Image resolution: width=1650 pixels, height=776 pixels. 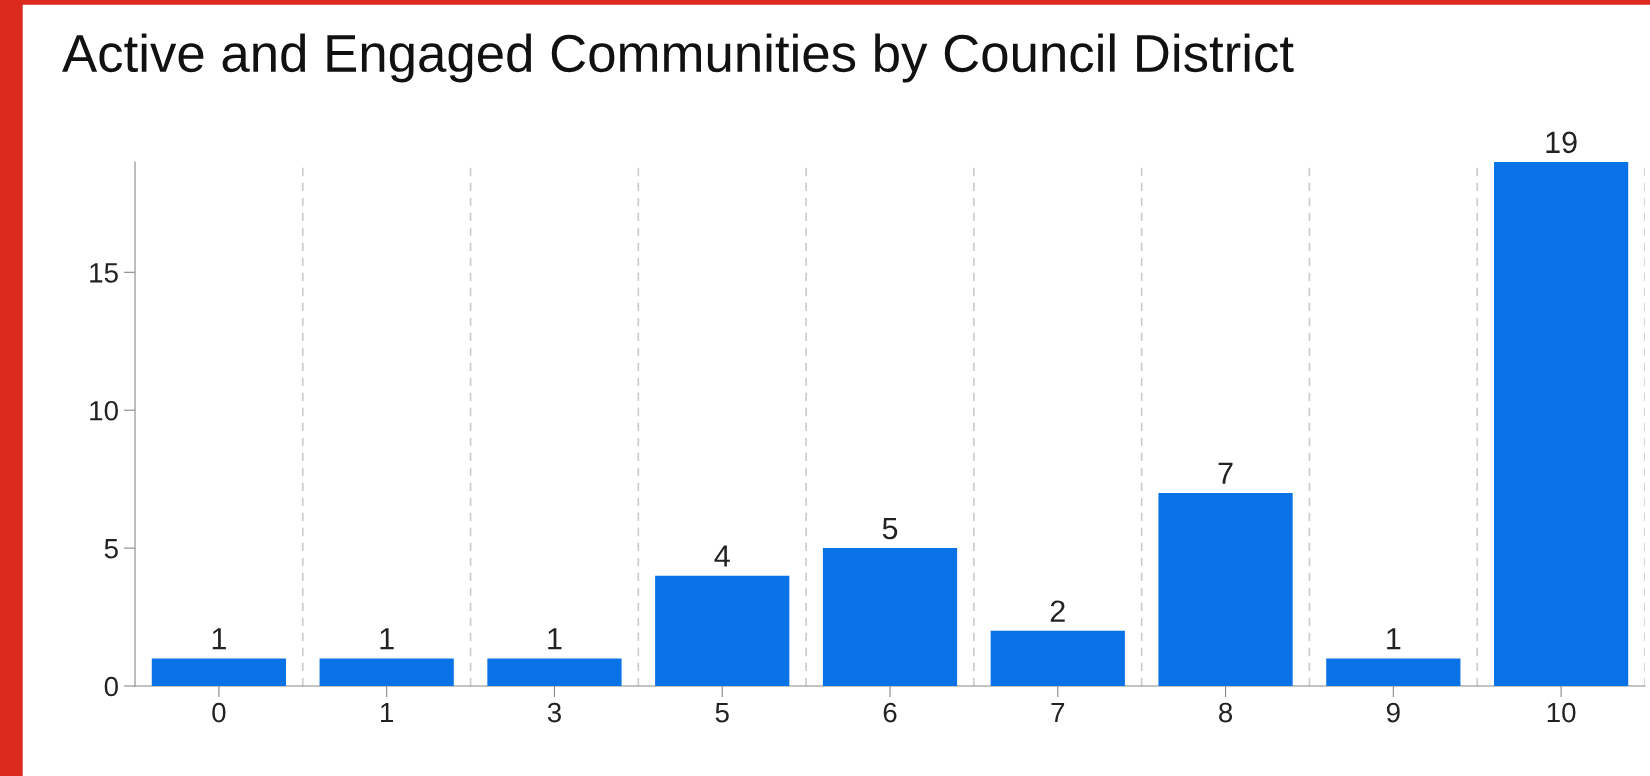 What do you see at coordinates (722, 712) in the screenshot?
I see `x-tick-label: 5` at bounding box center [722, 712].